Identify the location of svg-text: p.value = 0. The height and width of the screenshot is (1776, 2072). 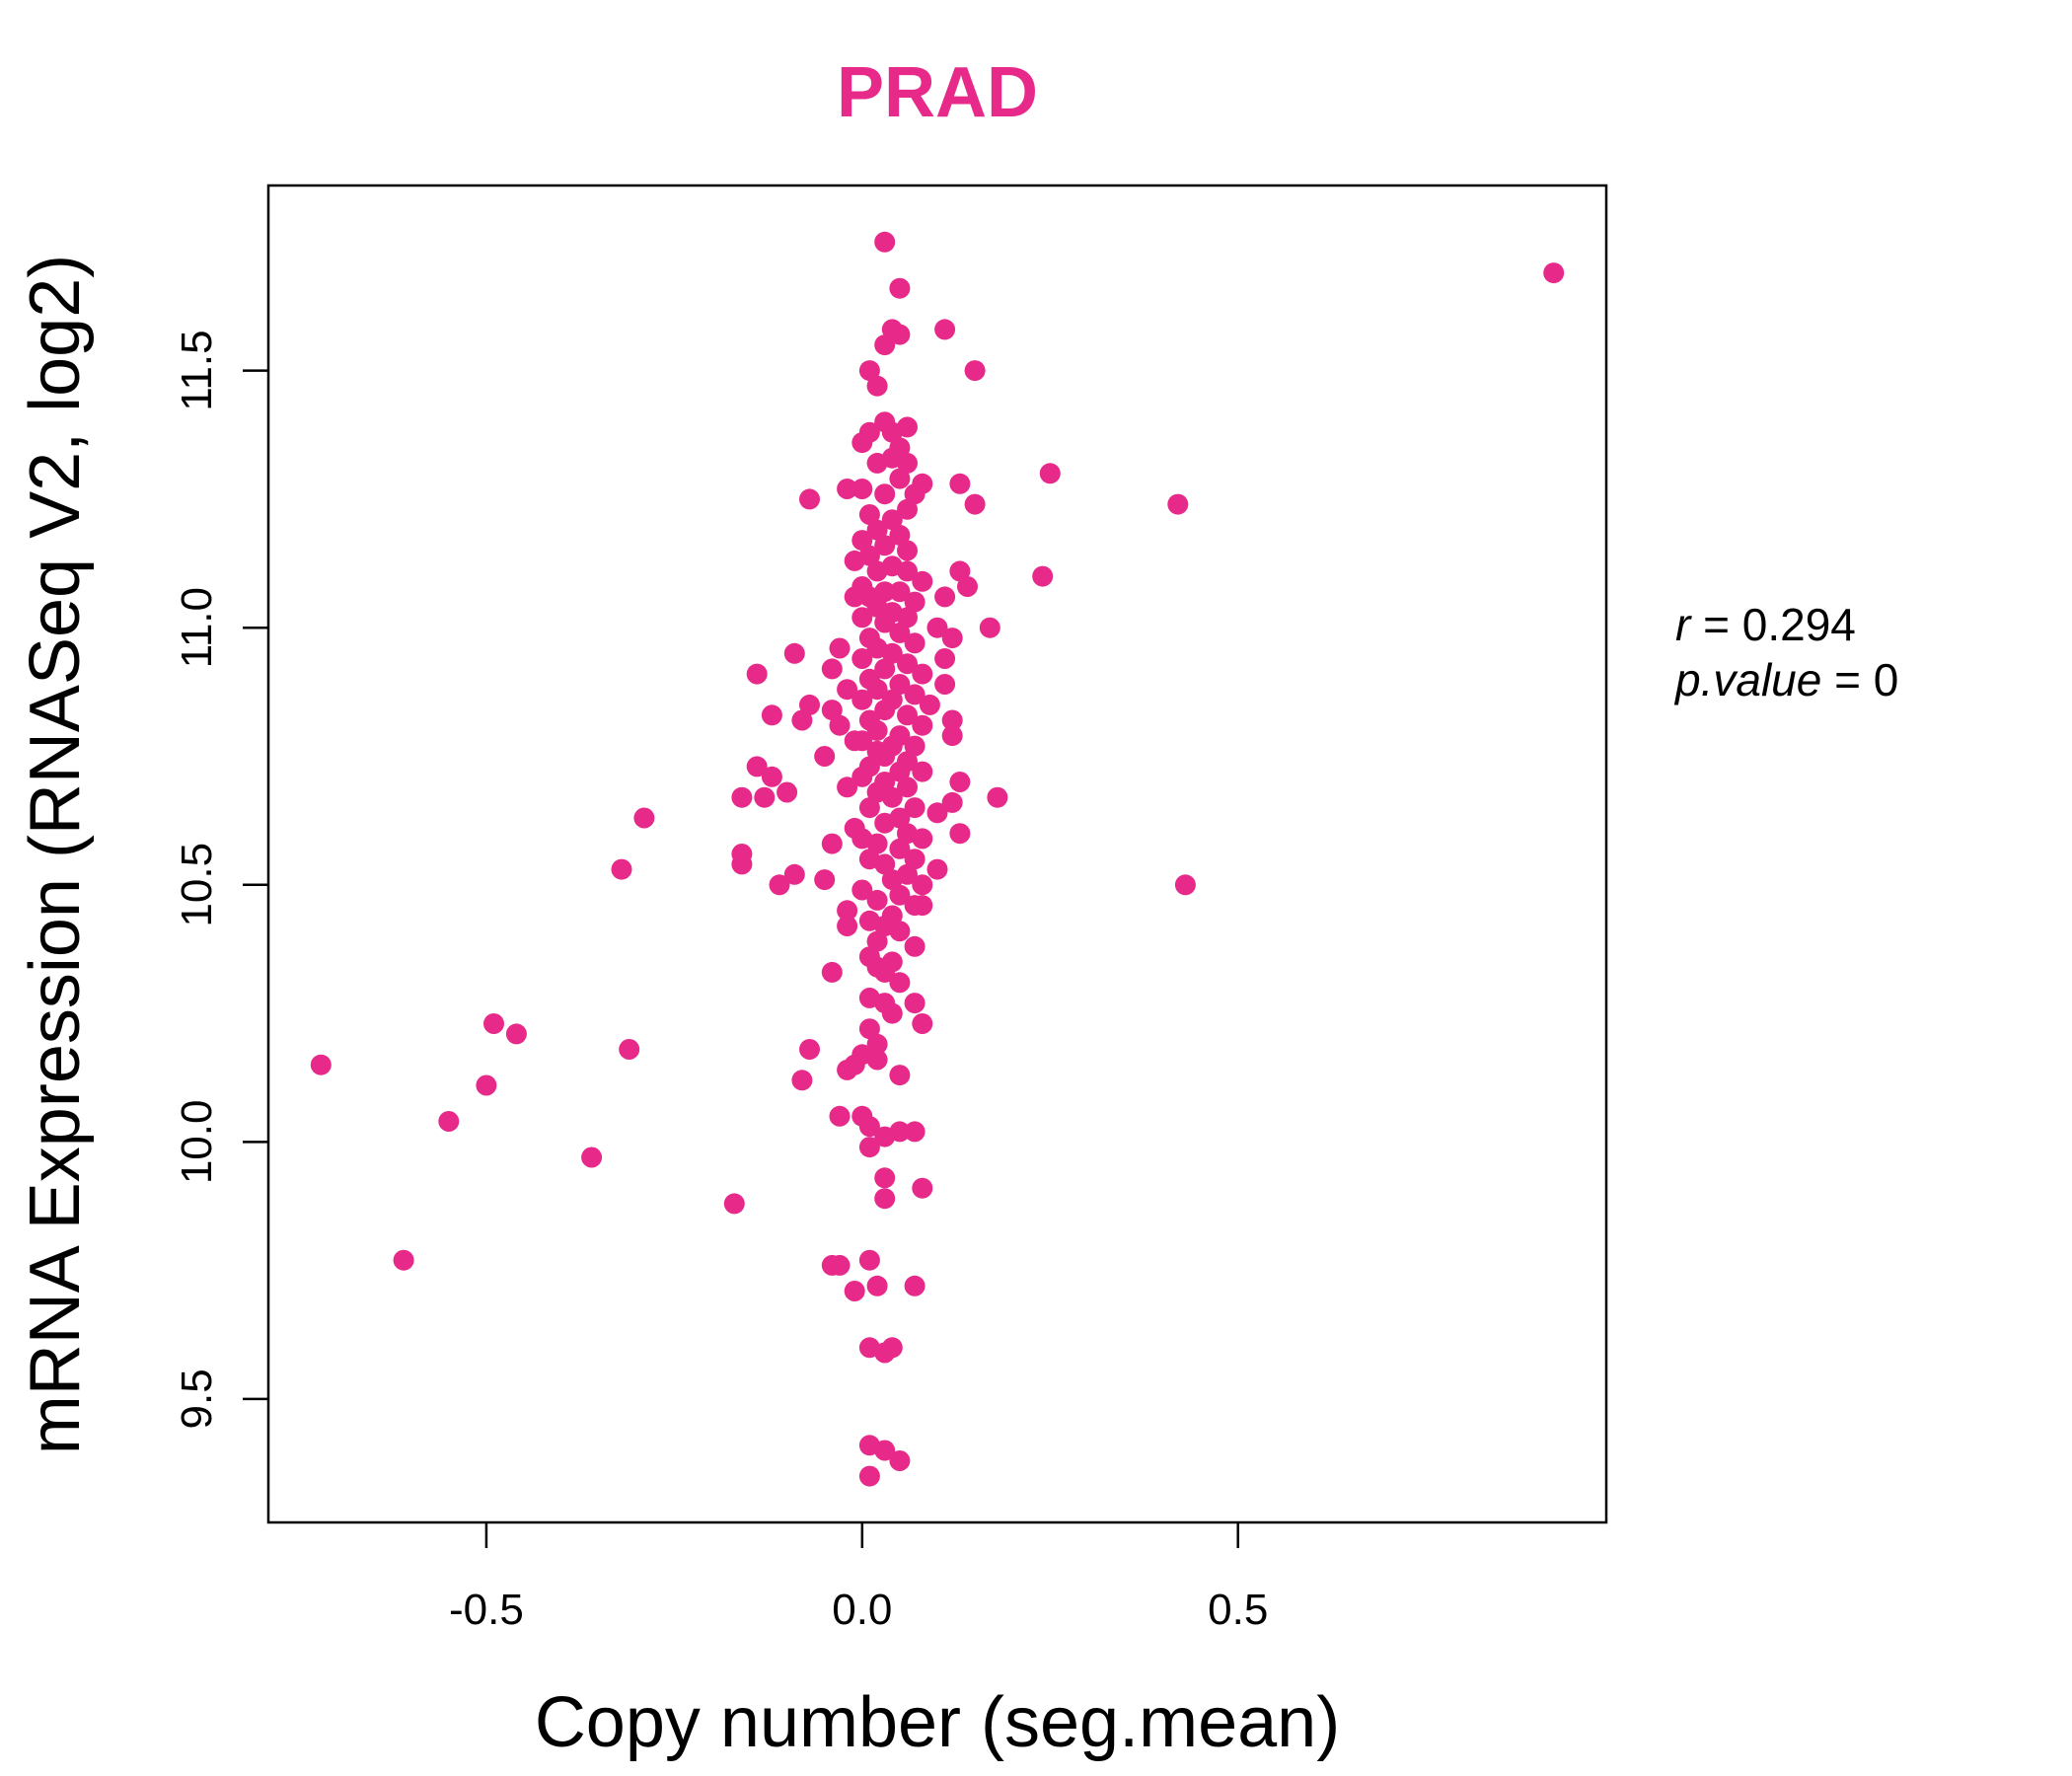
(1786, 680).